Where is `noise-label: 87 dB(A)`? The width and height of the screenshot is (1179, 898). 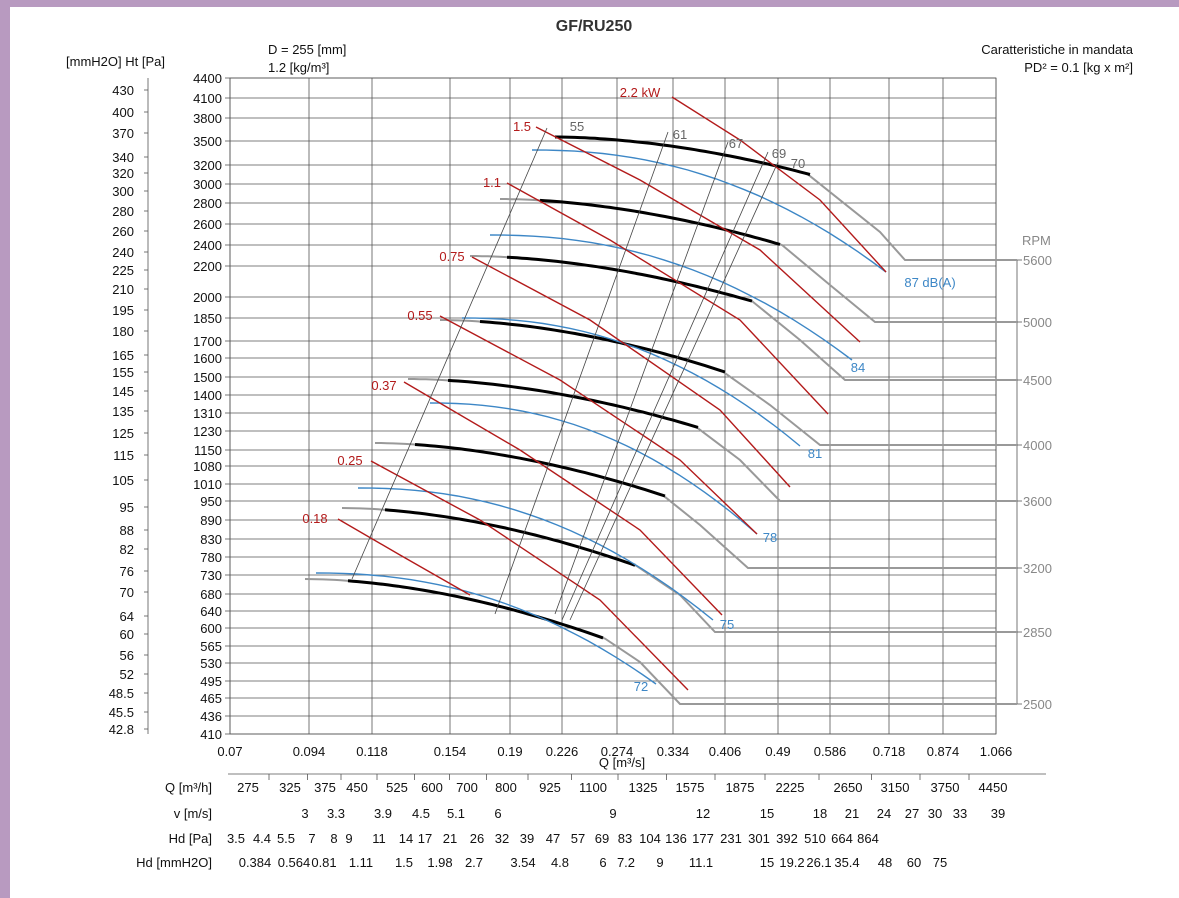
noise-label: 87 dB(A) is located at coordinates (929, 282).